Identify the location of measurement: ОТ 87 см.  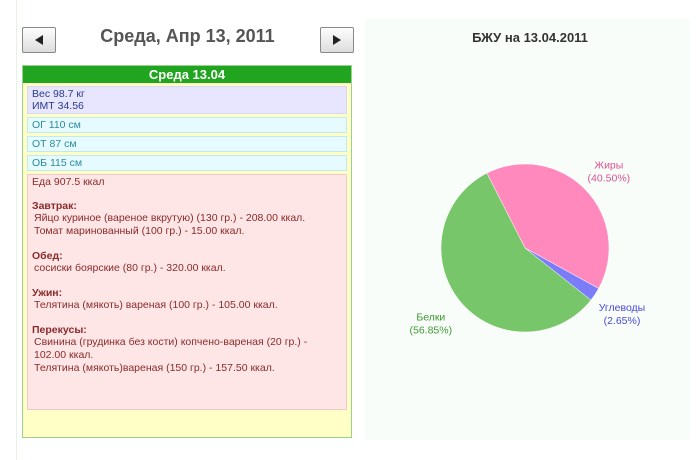
(187, 144).